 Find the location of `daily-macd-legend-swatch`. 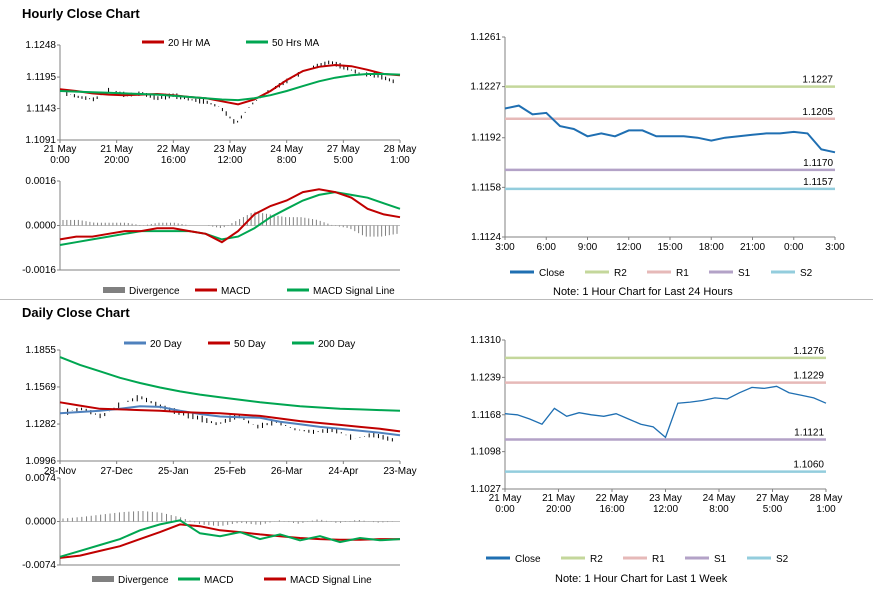

daily-macd-legend-swatch is located at coordinates (103, 579).